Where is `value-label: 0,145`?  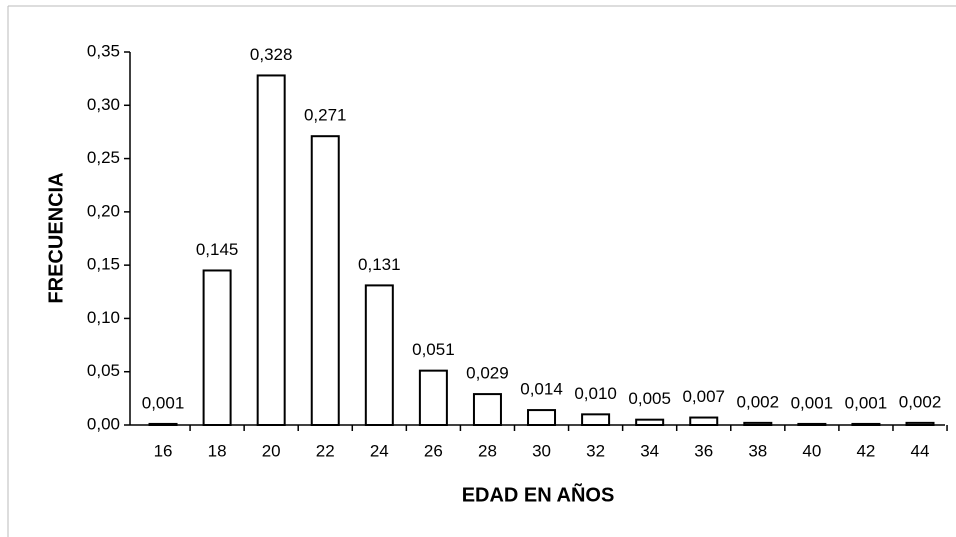 value-label: 0,145 is located at coordinates (217, 249).